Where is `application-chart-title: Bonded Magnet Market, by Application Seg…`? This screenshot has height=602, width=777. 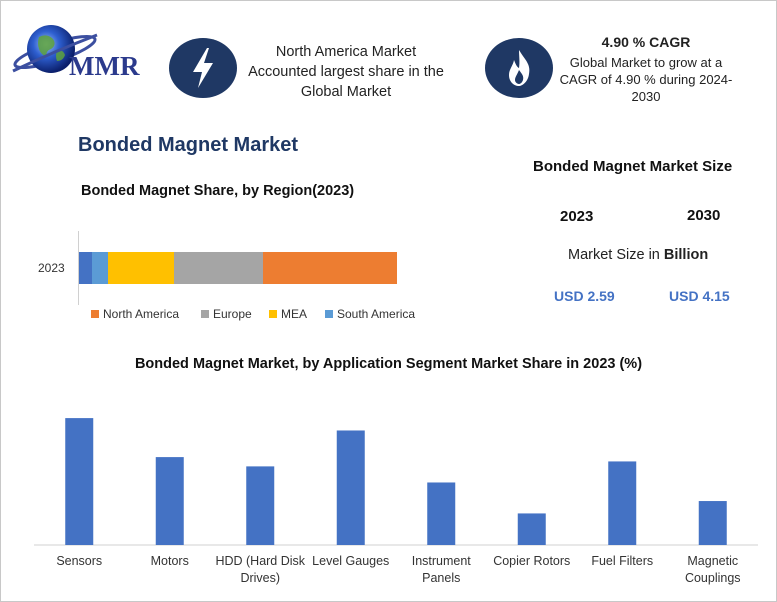
application-chart-title: Bonded Magnet Market, by Application Seg… is located at coordinates (388, 364).